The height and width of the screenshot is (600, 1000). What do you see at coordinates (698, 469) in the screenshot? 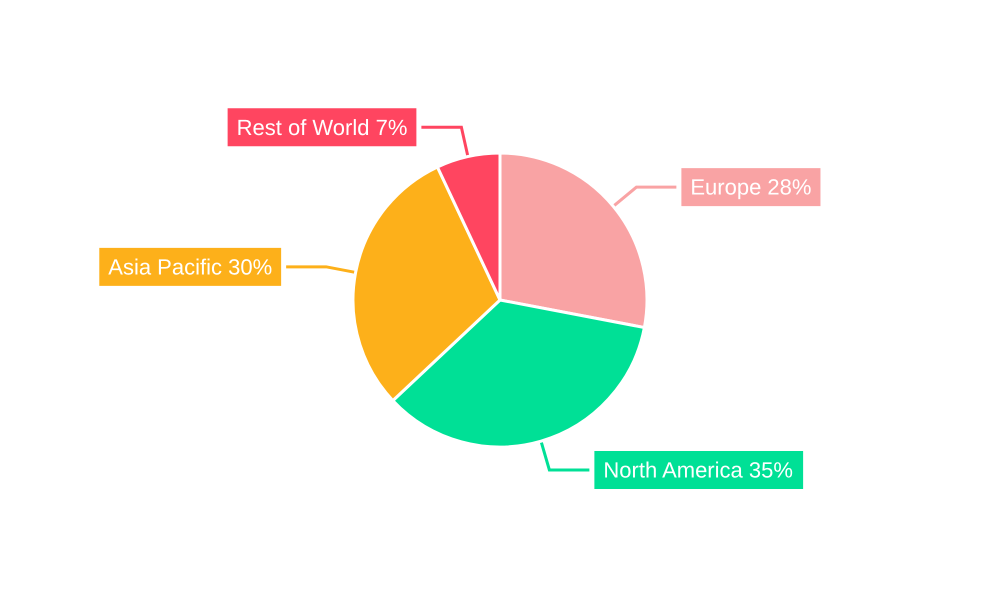
I see `slice-label: North America 35%` at bounding box center [698, 469].